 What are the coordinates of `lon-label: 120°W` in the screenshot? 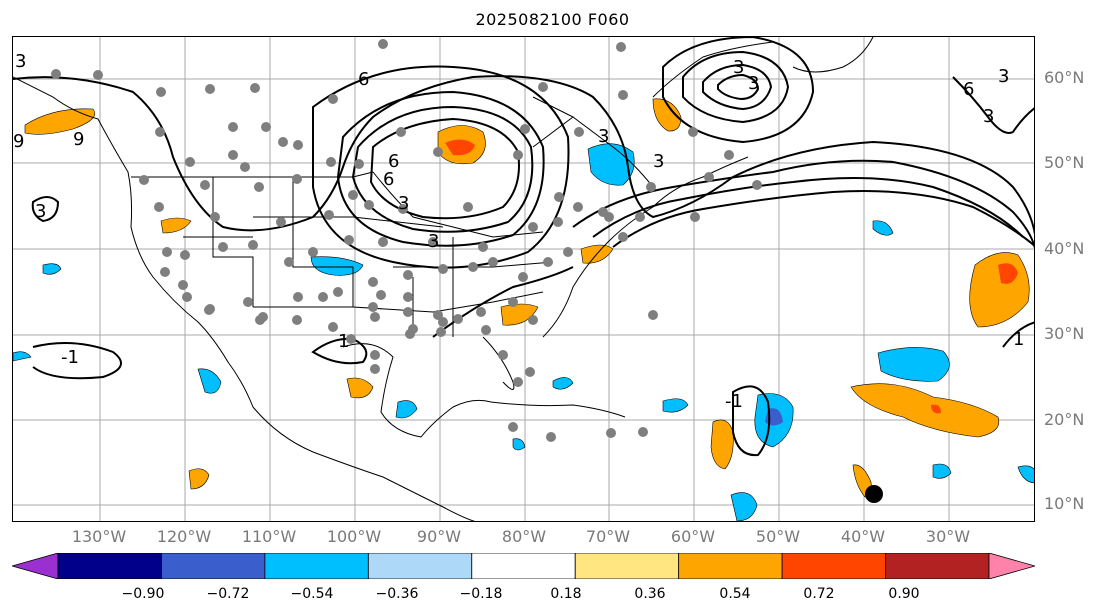 It's located at (184, 536).